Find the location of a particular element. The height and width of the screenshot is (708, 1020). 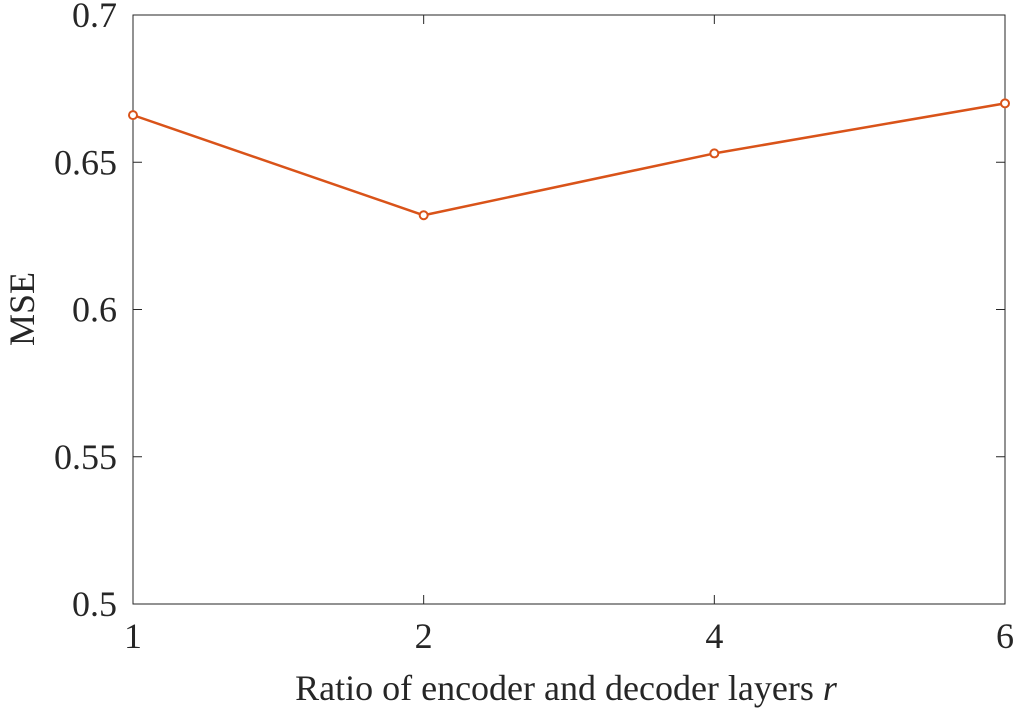

x-tick-label: 6 is located at coordinates (1005, 636).